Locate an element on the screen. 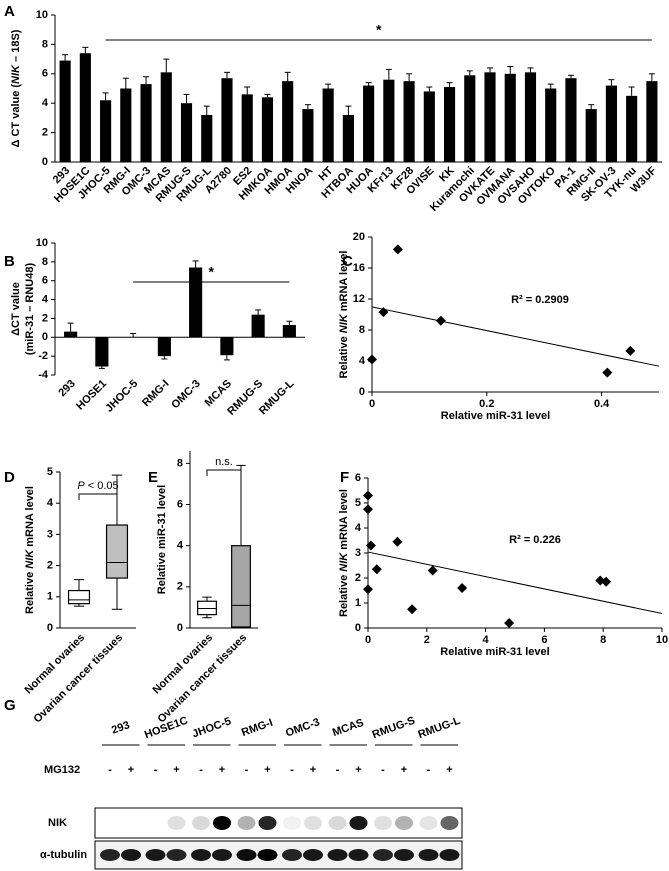 The height and width of the screenshot is (871, 669). box is located at coordinates (117, 551).